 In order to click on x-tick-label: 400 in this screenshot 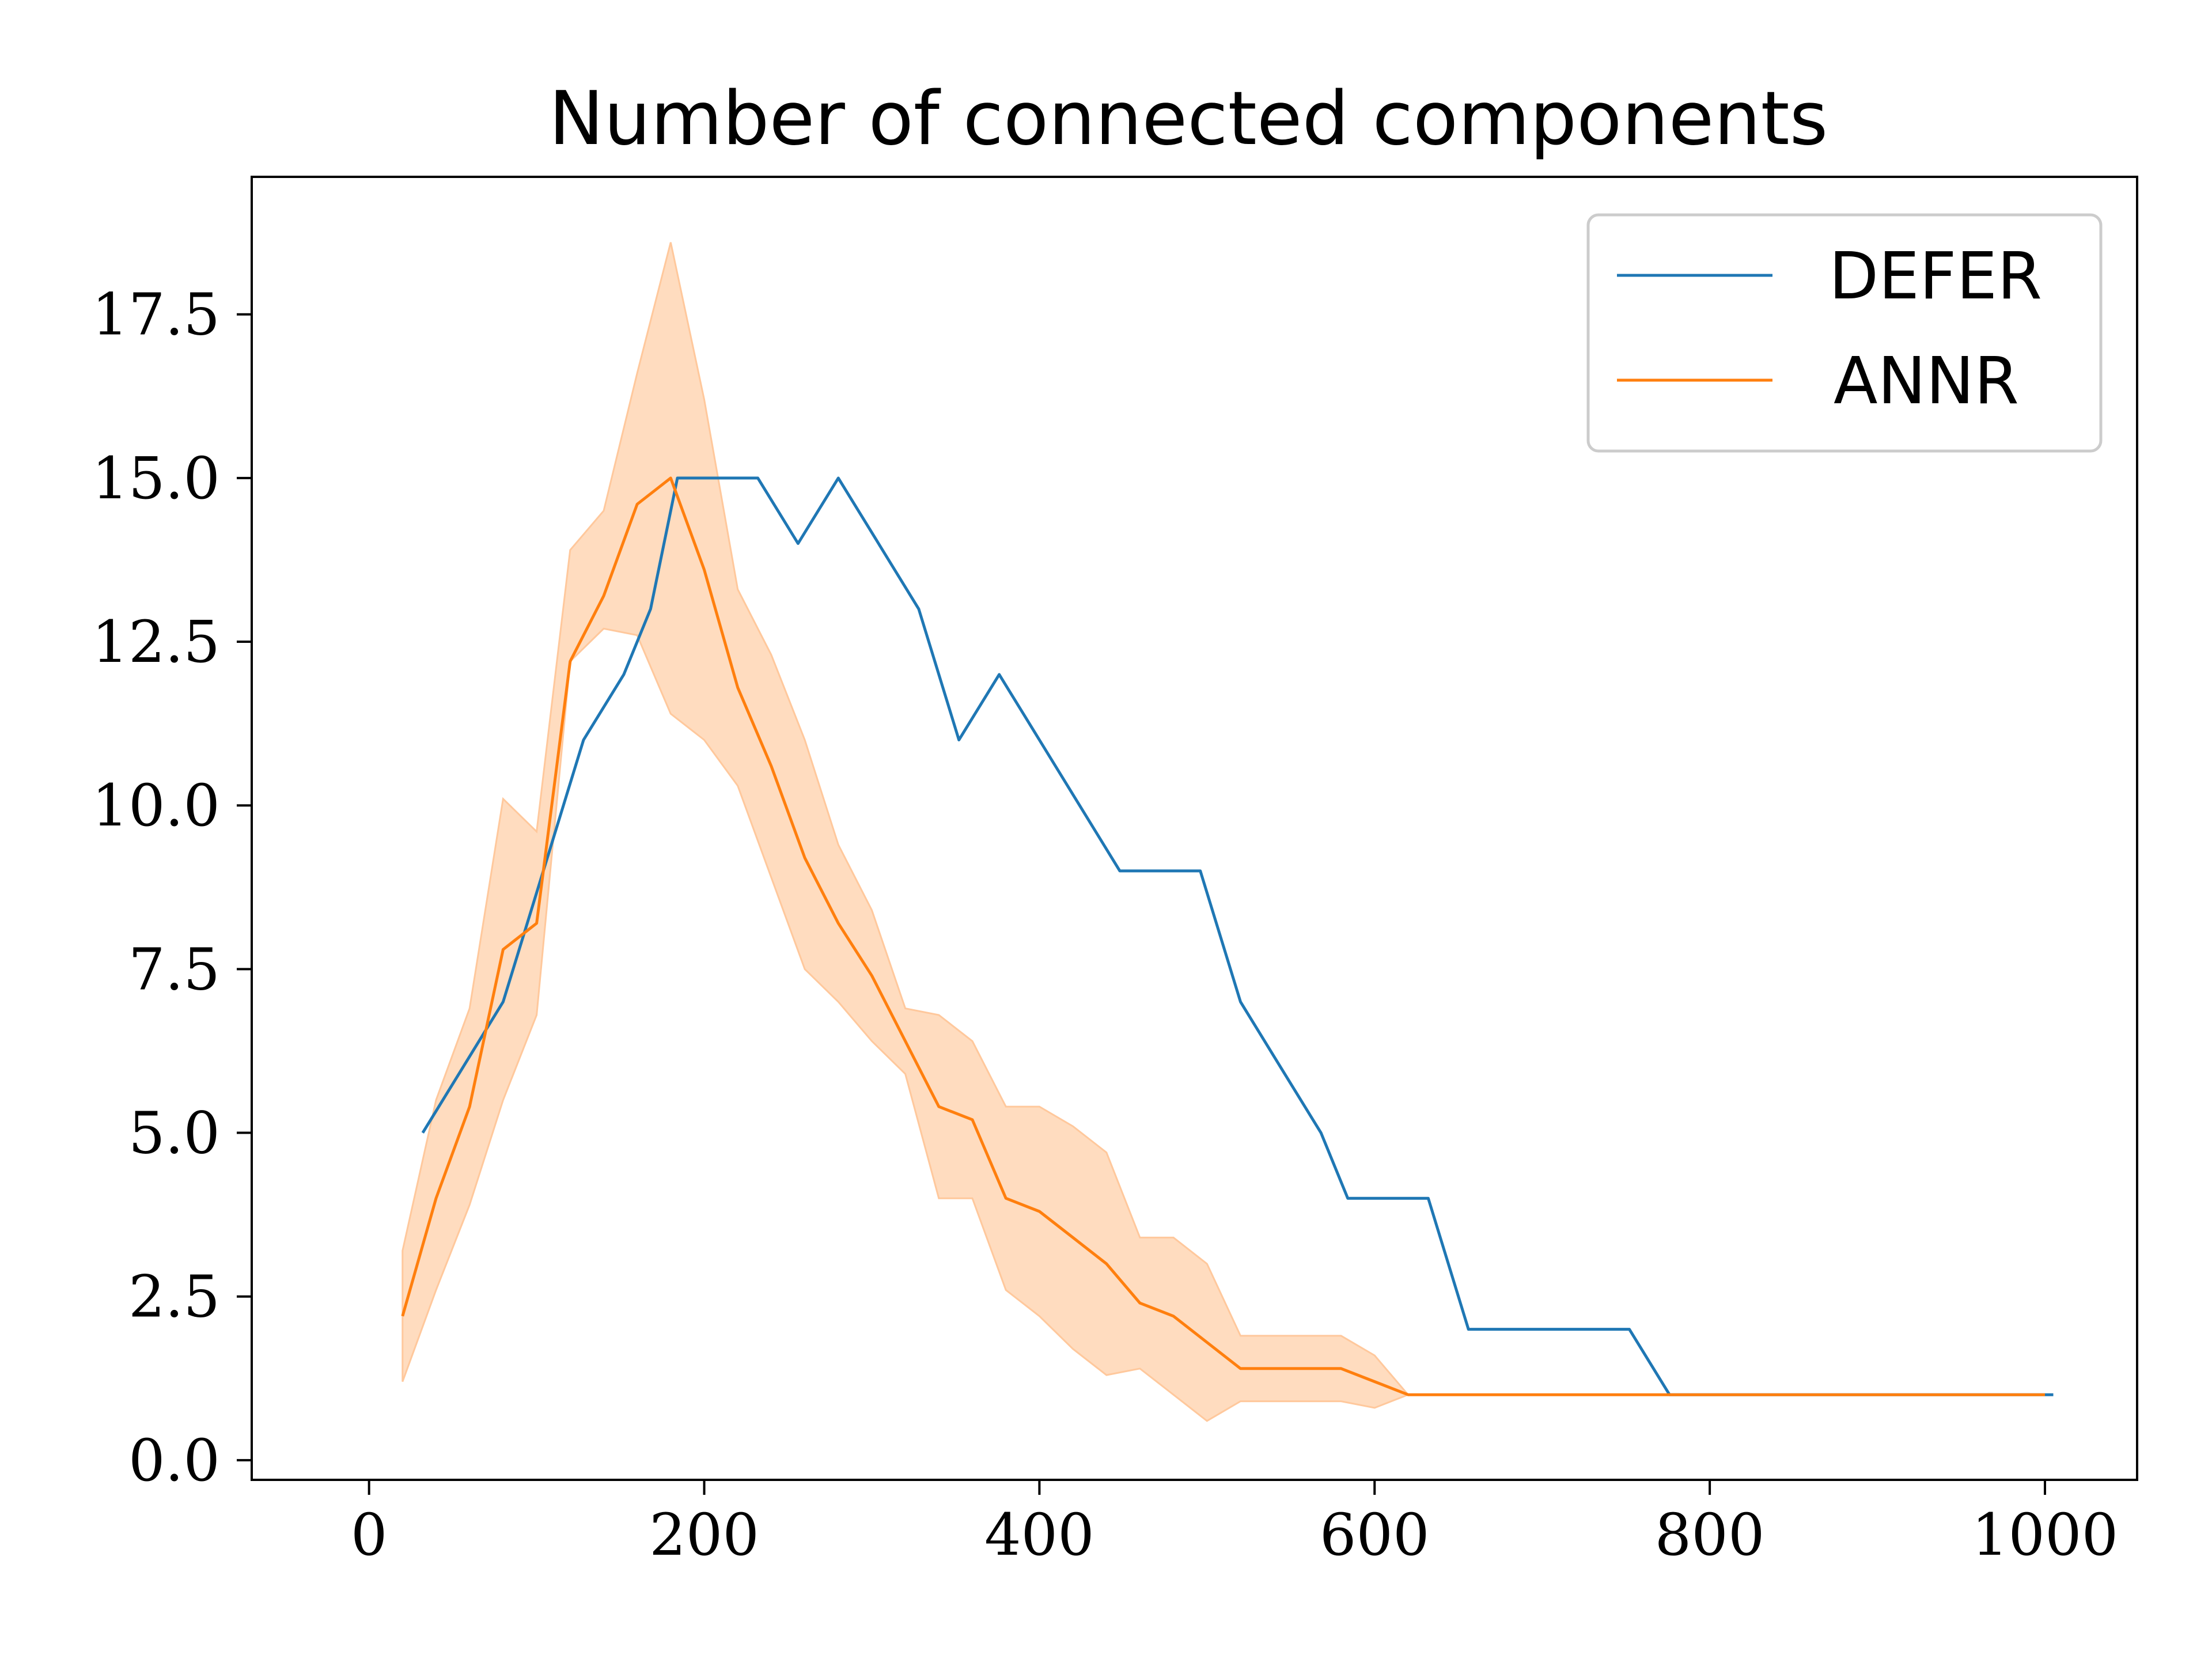, I will do `click(1039, 1535)`.